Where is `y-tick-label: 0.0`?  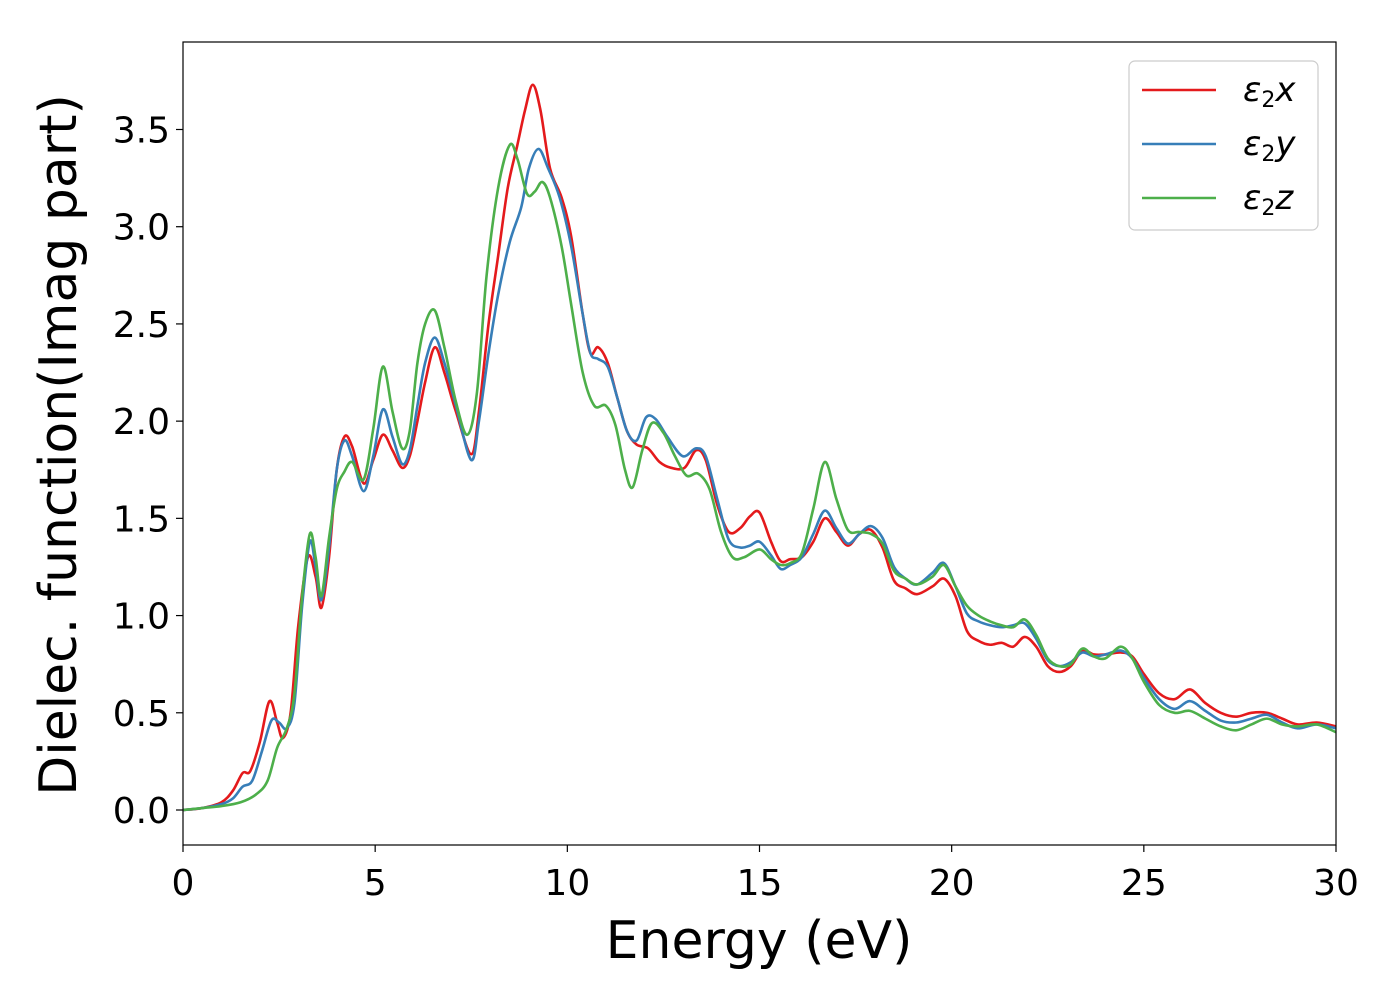
y-tick-label: 0.0 is located at coordinates (141, 811).